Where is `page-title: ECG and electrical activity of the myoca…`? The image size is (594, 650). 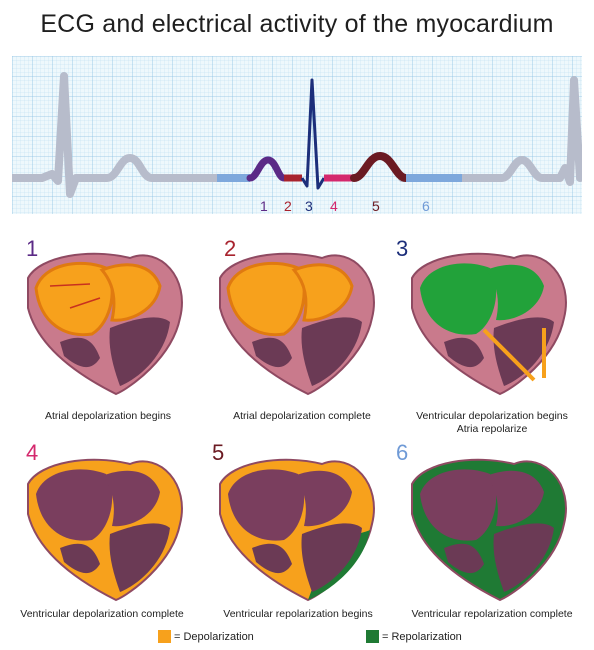
page-title: ECG and electrical activity of the myoca… is located at coordinates (297, 24).